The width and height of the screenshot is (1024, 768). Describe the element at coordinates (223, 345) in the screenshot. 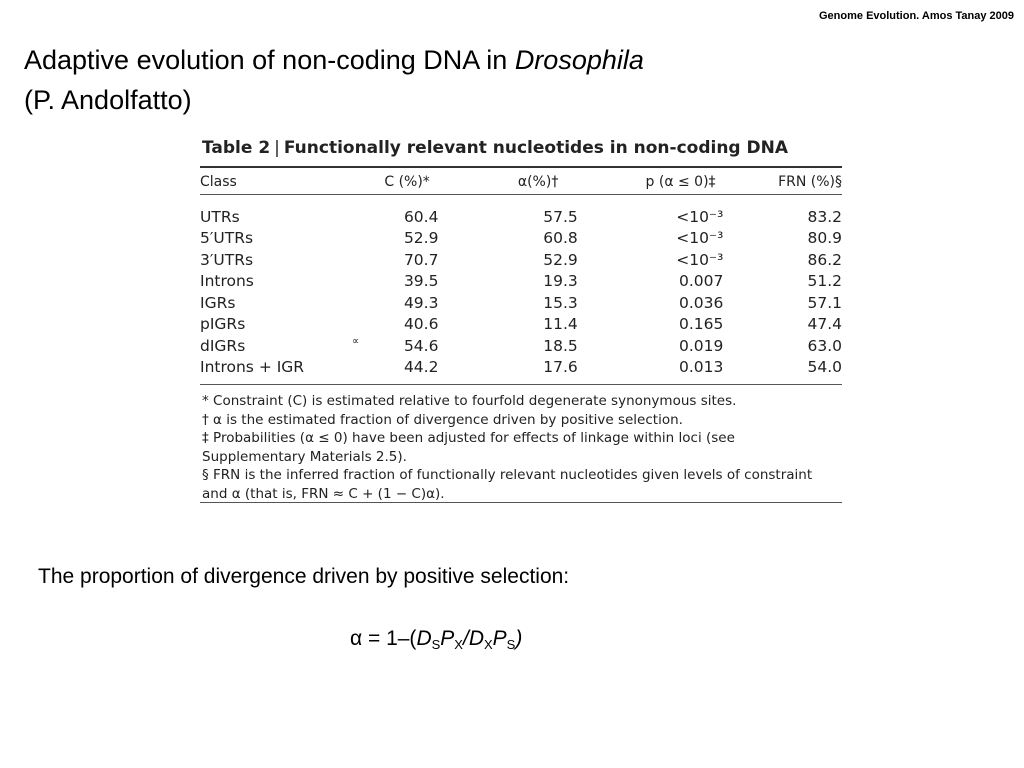

I see `cell-class: dIGRs` at that location.